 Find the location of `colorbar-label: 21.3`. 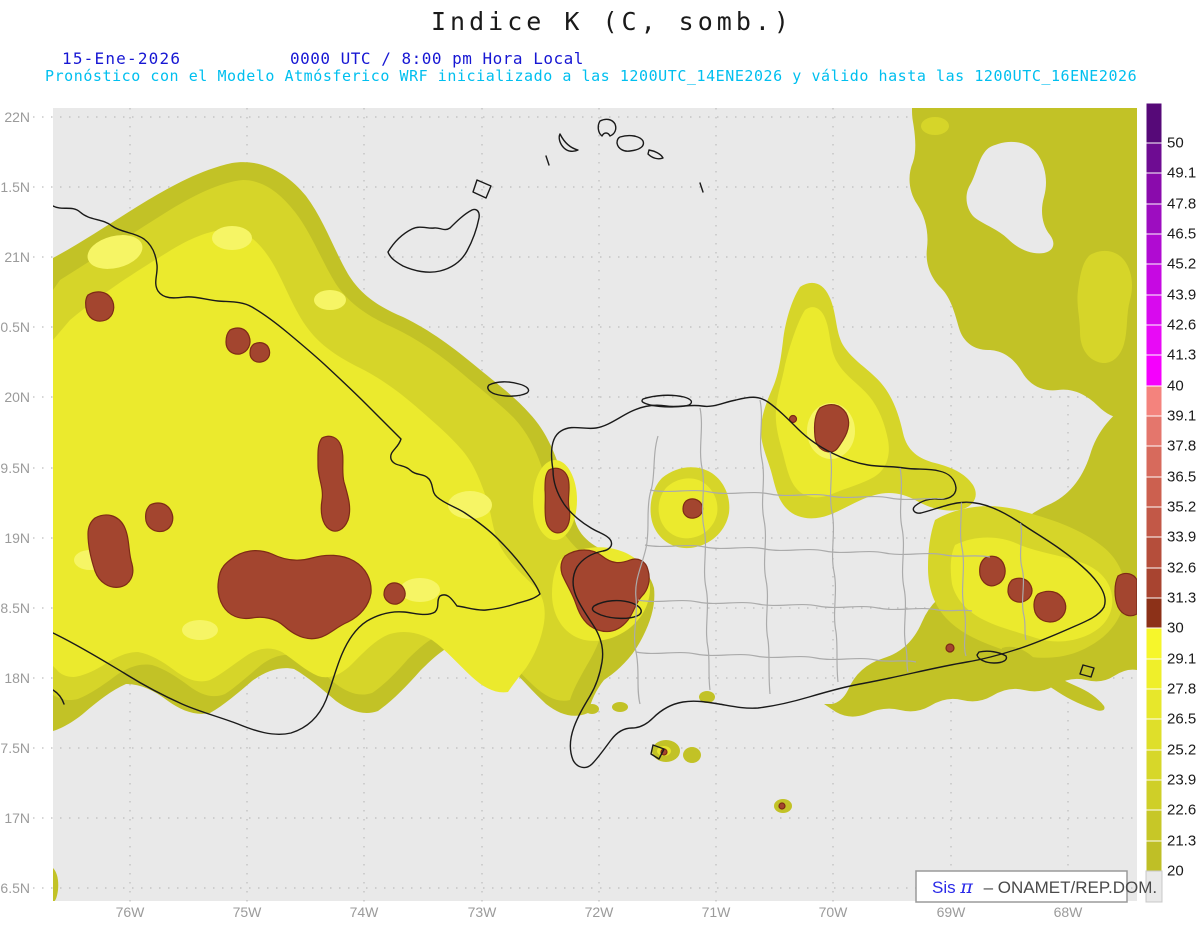

colorbar-label: 21.3 is located at coordinates (1181, 841).